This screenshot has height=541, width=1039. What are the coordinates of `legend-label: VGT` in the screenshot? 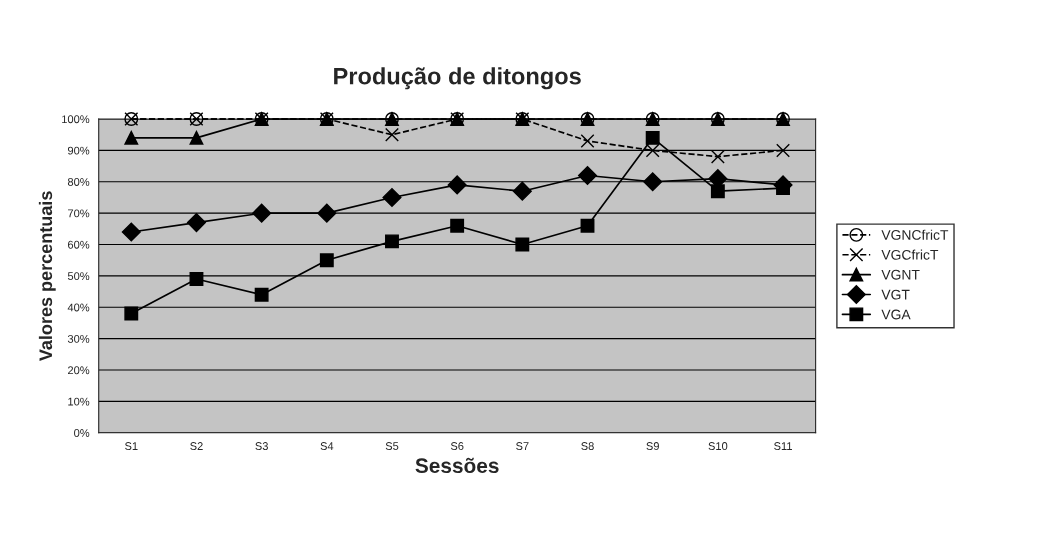 It's located at (895, 294).